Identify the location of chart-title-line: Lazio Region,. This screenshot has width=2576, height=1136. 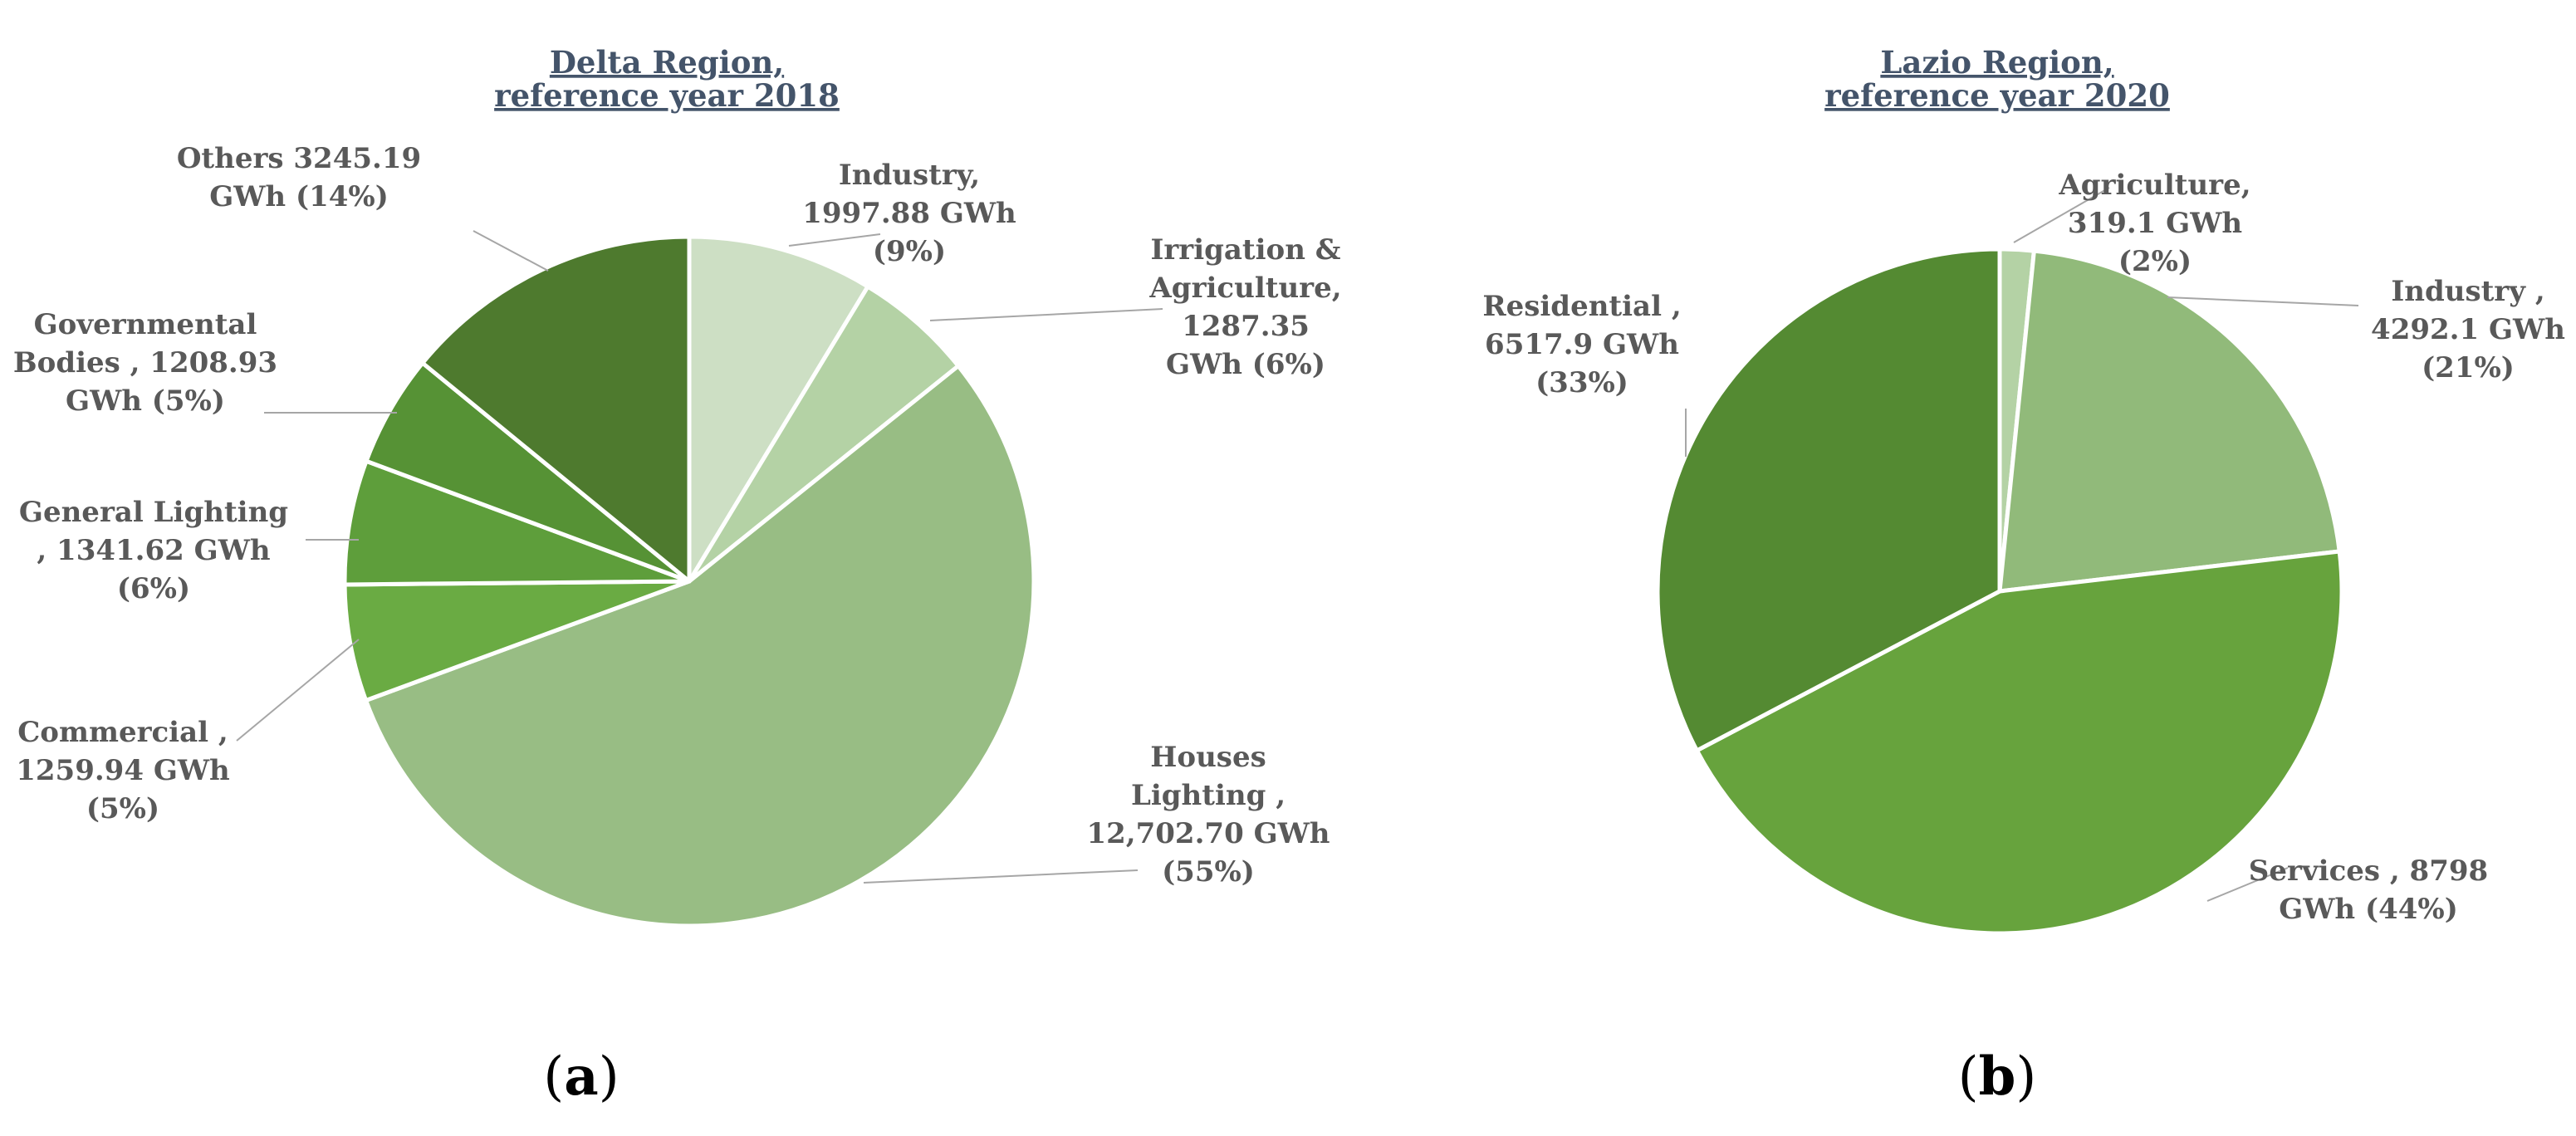
(1997, 62).